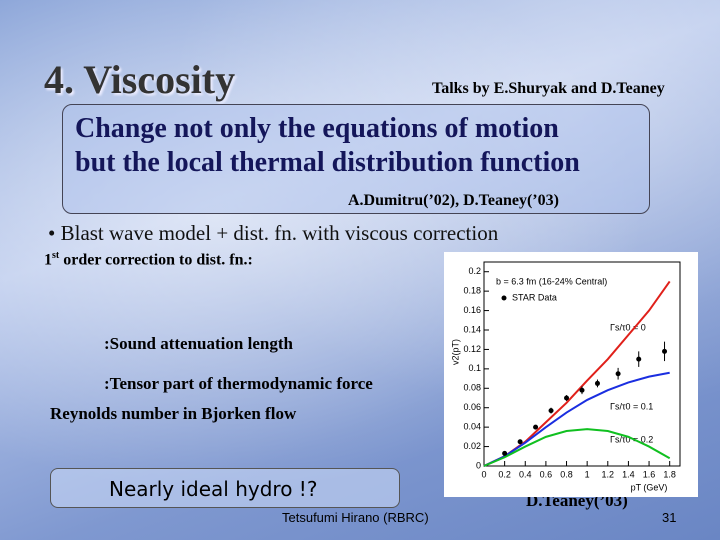 Image resolution: width=720 pixels, height=540 pixels. Describe the element at coordinates (472, 329) in the screenshot. I see `y-tick-label: 0.14` at that location.